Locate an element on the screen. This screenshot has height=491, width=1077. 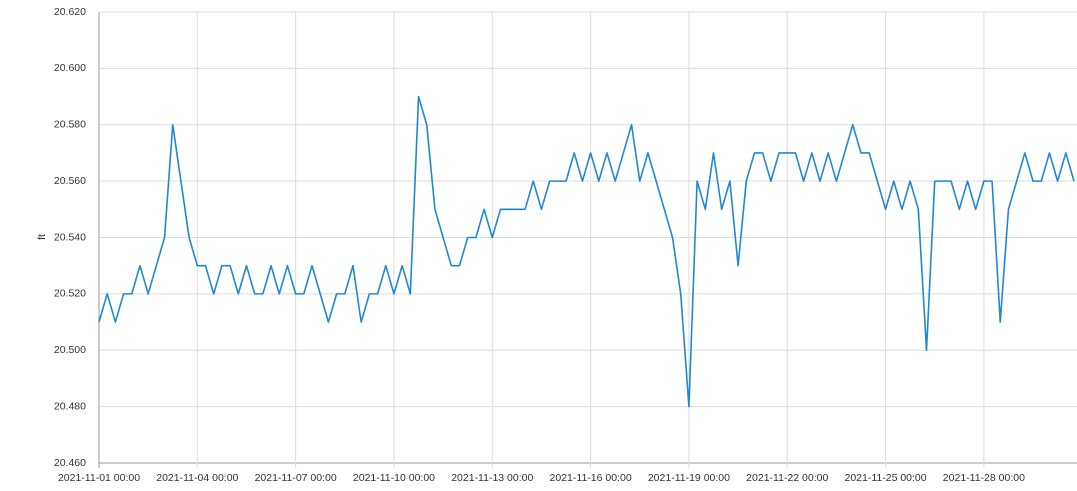
y-axis-label: ft is located at coordinates (42, 237).